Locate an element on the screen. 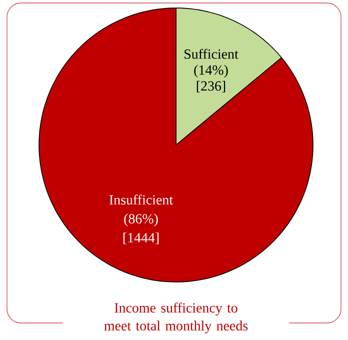  slice-label: Insufficient is located at coordinates (141, 199).